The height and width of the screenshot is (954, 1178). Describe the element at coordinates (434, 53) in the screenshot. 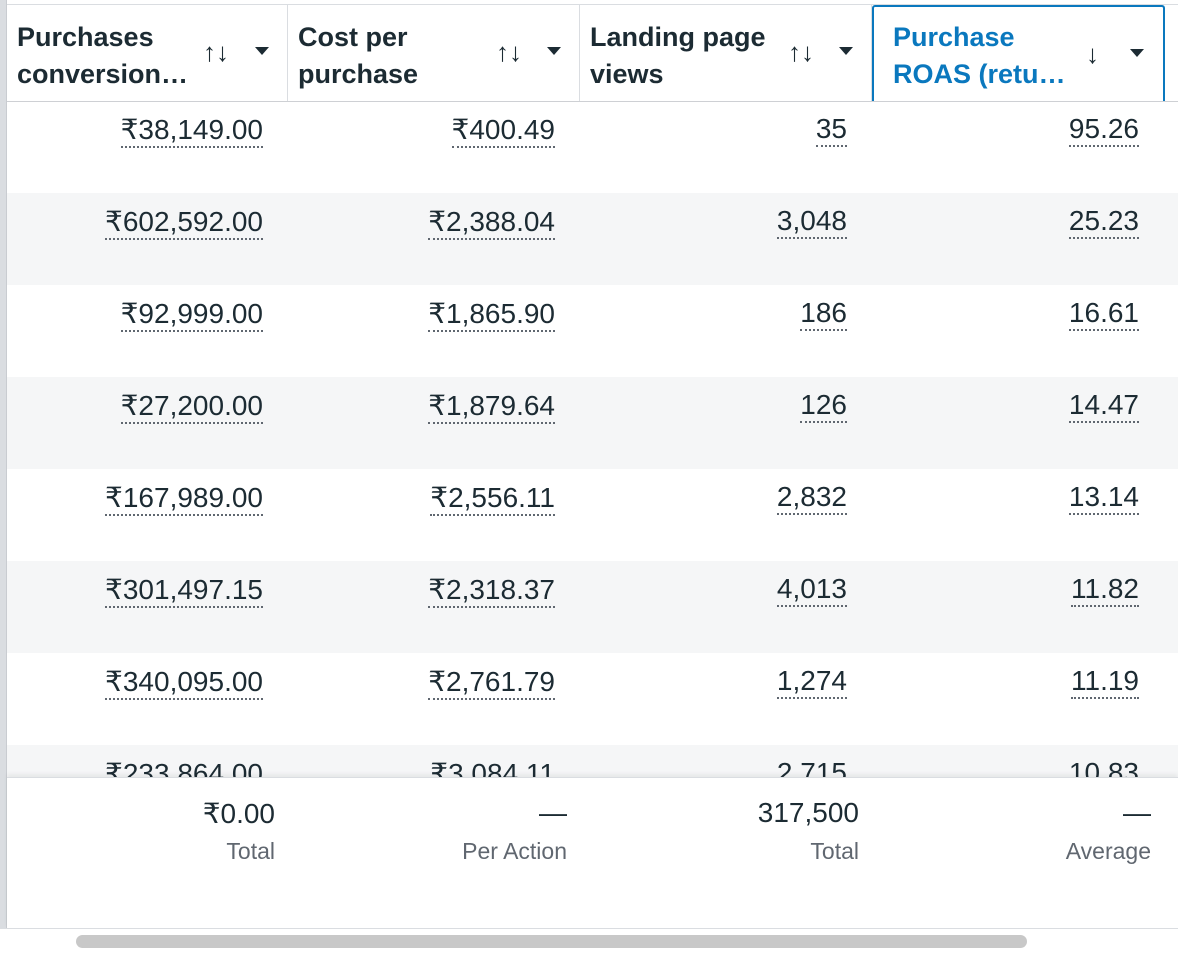

I see `column-header-cost-per-purchase: Cost per purchase ↑↓` at that location.